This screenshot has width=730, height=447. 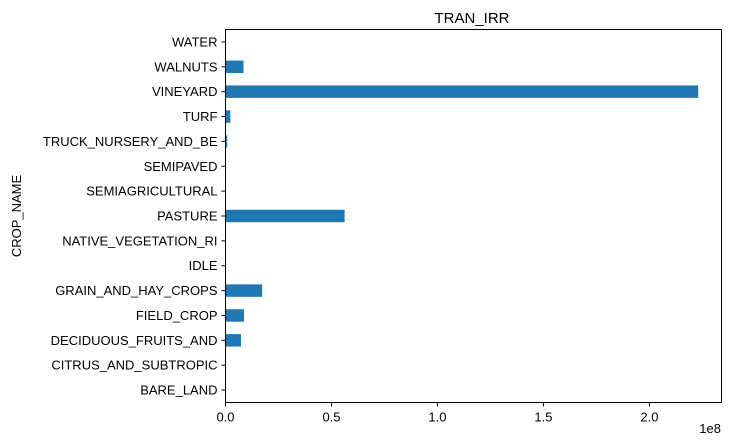 What do you see at coordinates (203, 265) in the screenshot?
I see `y-tick-label: IDLE` at bounding box center [203, 265].